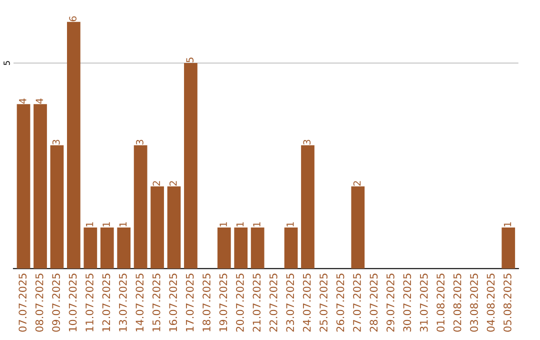 The height and width of the screenshot is (340, 540). I want to click on x-tick-label: 19.07.2025, so click(223, 303).